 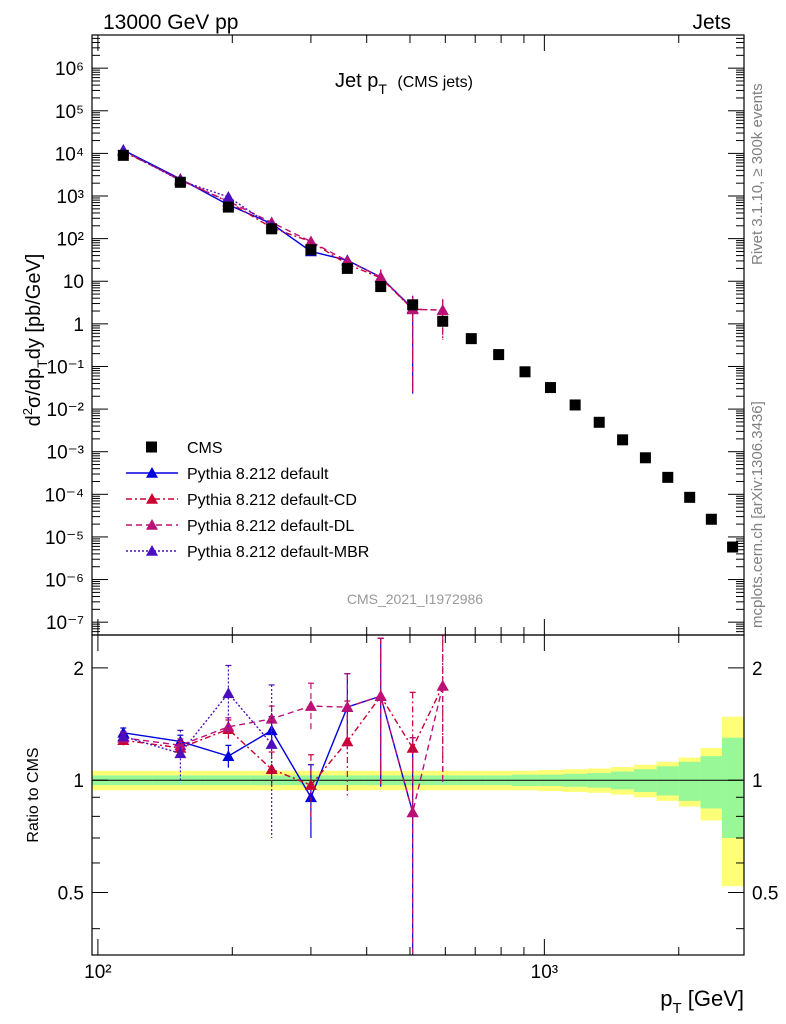 I want to click on y-tick-label: 10⁻³, so click(x=66, y=453).